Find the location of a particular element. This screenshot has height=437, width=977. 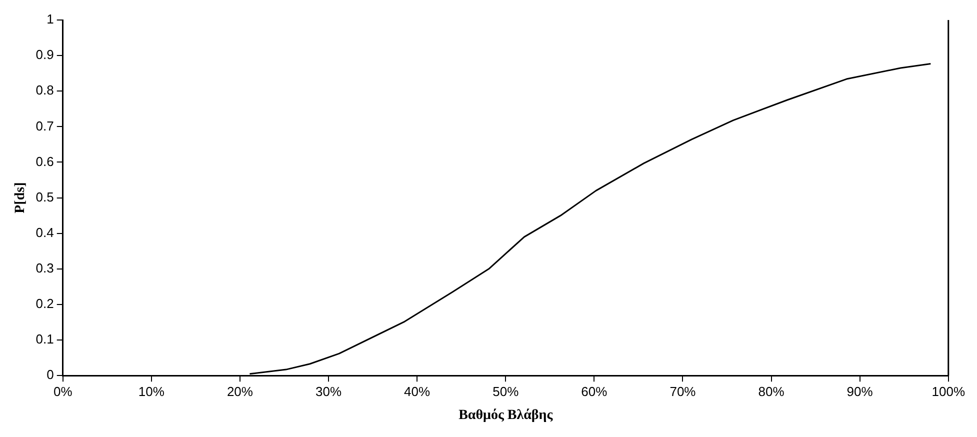

x-axis-title: Βαθμός Βλάβης is located at coordinates (506, 416).